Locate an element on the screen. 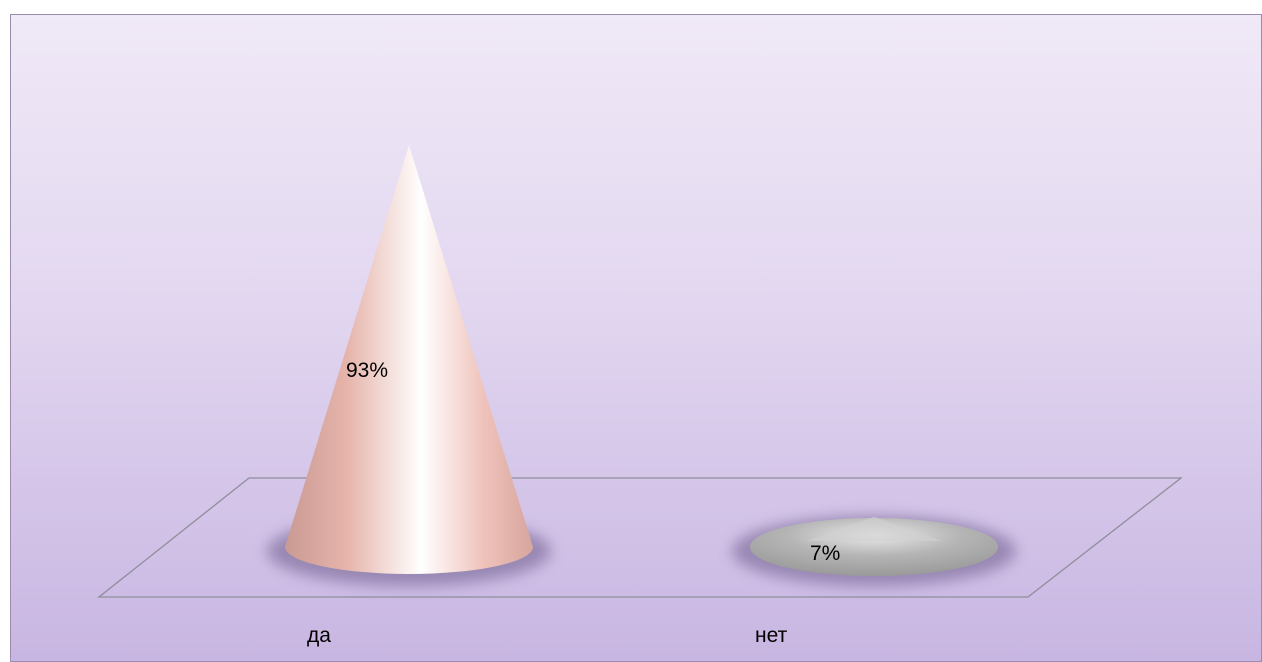  data-label-yes: 93% is located at coordinates (367, 370).